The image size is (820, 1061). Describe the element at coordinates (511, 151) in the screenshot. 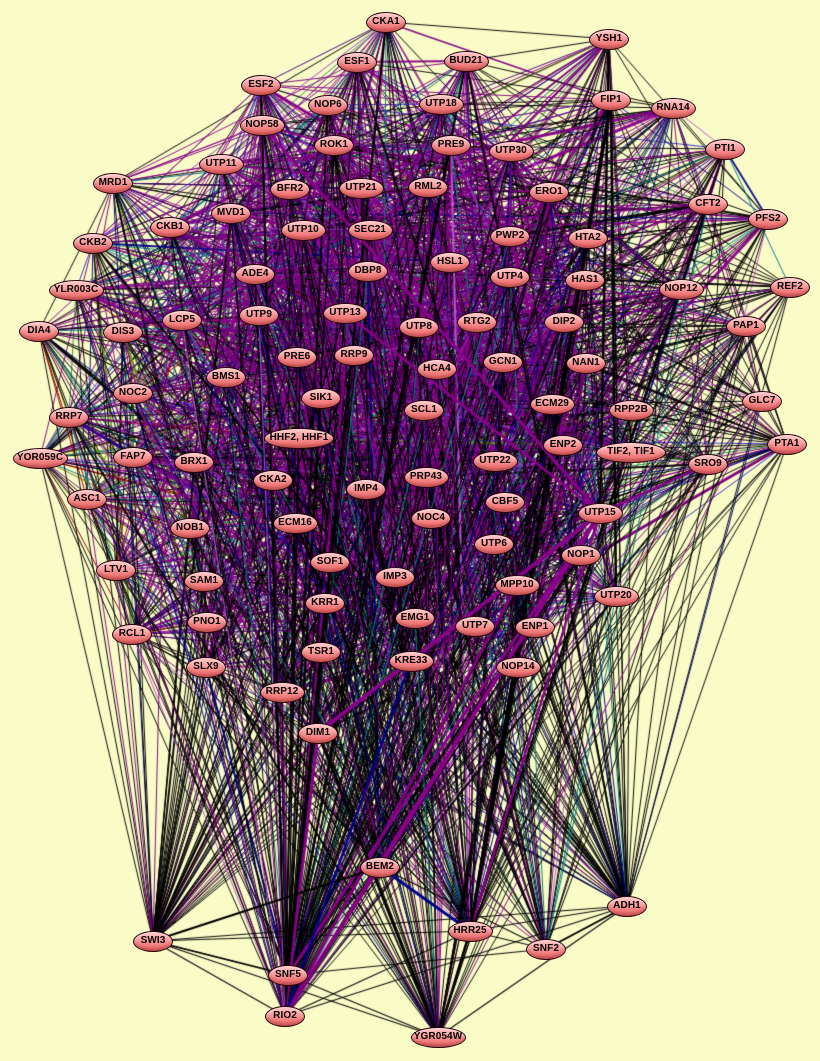

I see `graph-node: UTP30` at that location.